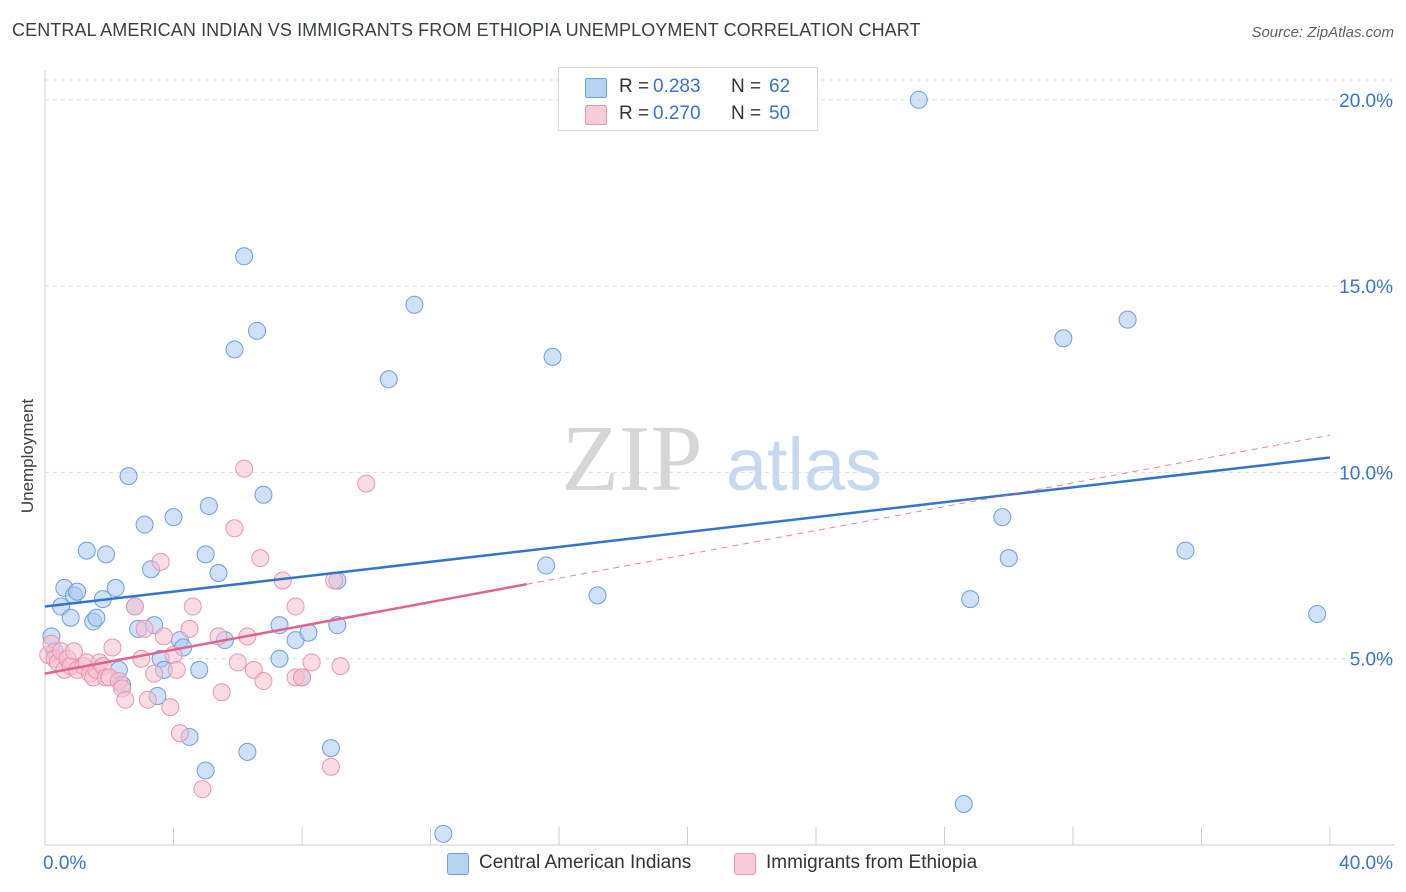 The width and height of the screenshot is (1406, 892). What do you see at coordinates (928, 509) in the screenshot?
I see `pink-trend-extension` at bounding box center [928, 509].